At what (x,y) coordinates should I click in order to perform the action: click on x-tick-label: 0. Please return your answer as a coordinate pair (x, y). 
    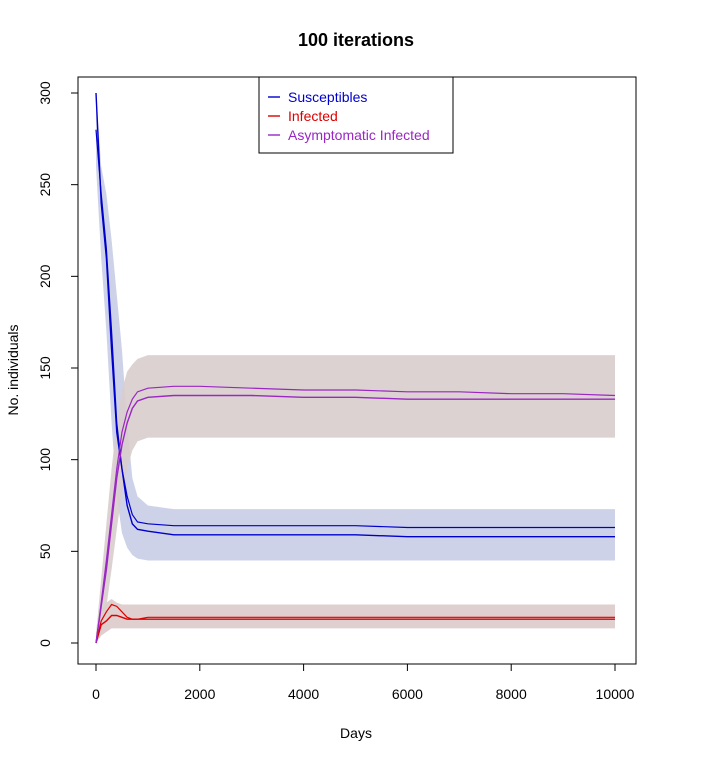
    Looking at the image, I should click on (96, 694).